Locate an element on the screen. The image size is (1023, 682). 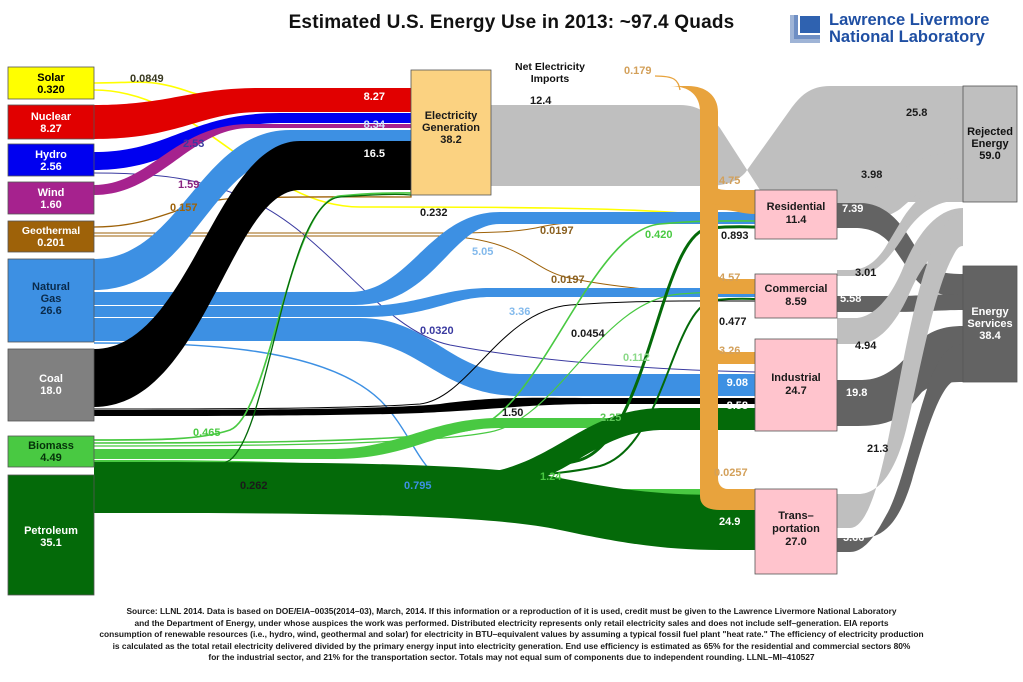
node-wind: Wind 1.60 is located at coordinates (51, 198).